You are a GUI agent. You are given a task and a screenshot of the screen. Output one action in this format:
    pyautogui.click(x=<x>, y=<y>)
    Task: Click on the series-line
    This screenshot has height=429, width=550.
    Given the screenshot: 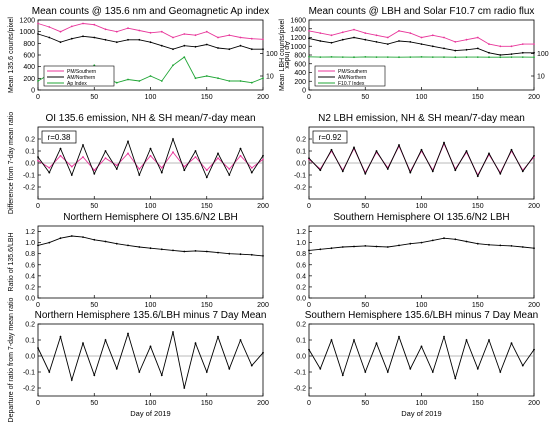 What is the action you would take?
    pyautogui.click(x=150, y=158)
    